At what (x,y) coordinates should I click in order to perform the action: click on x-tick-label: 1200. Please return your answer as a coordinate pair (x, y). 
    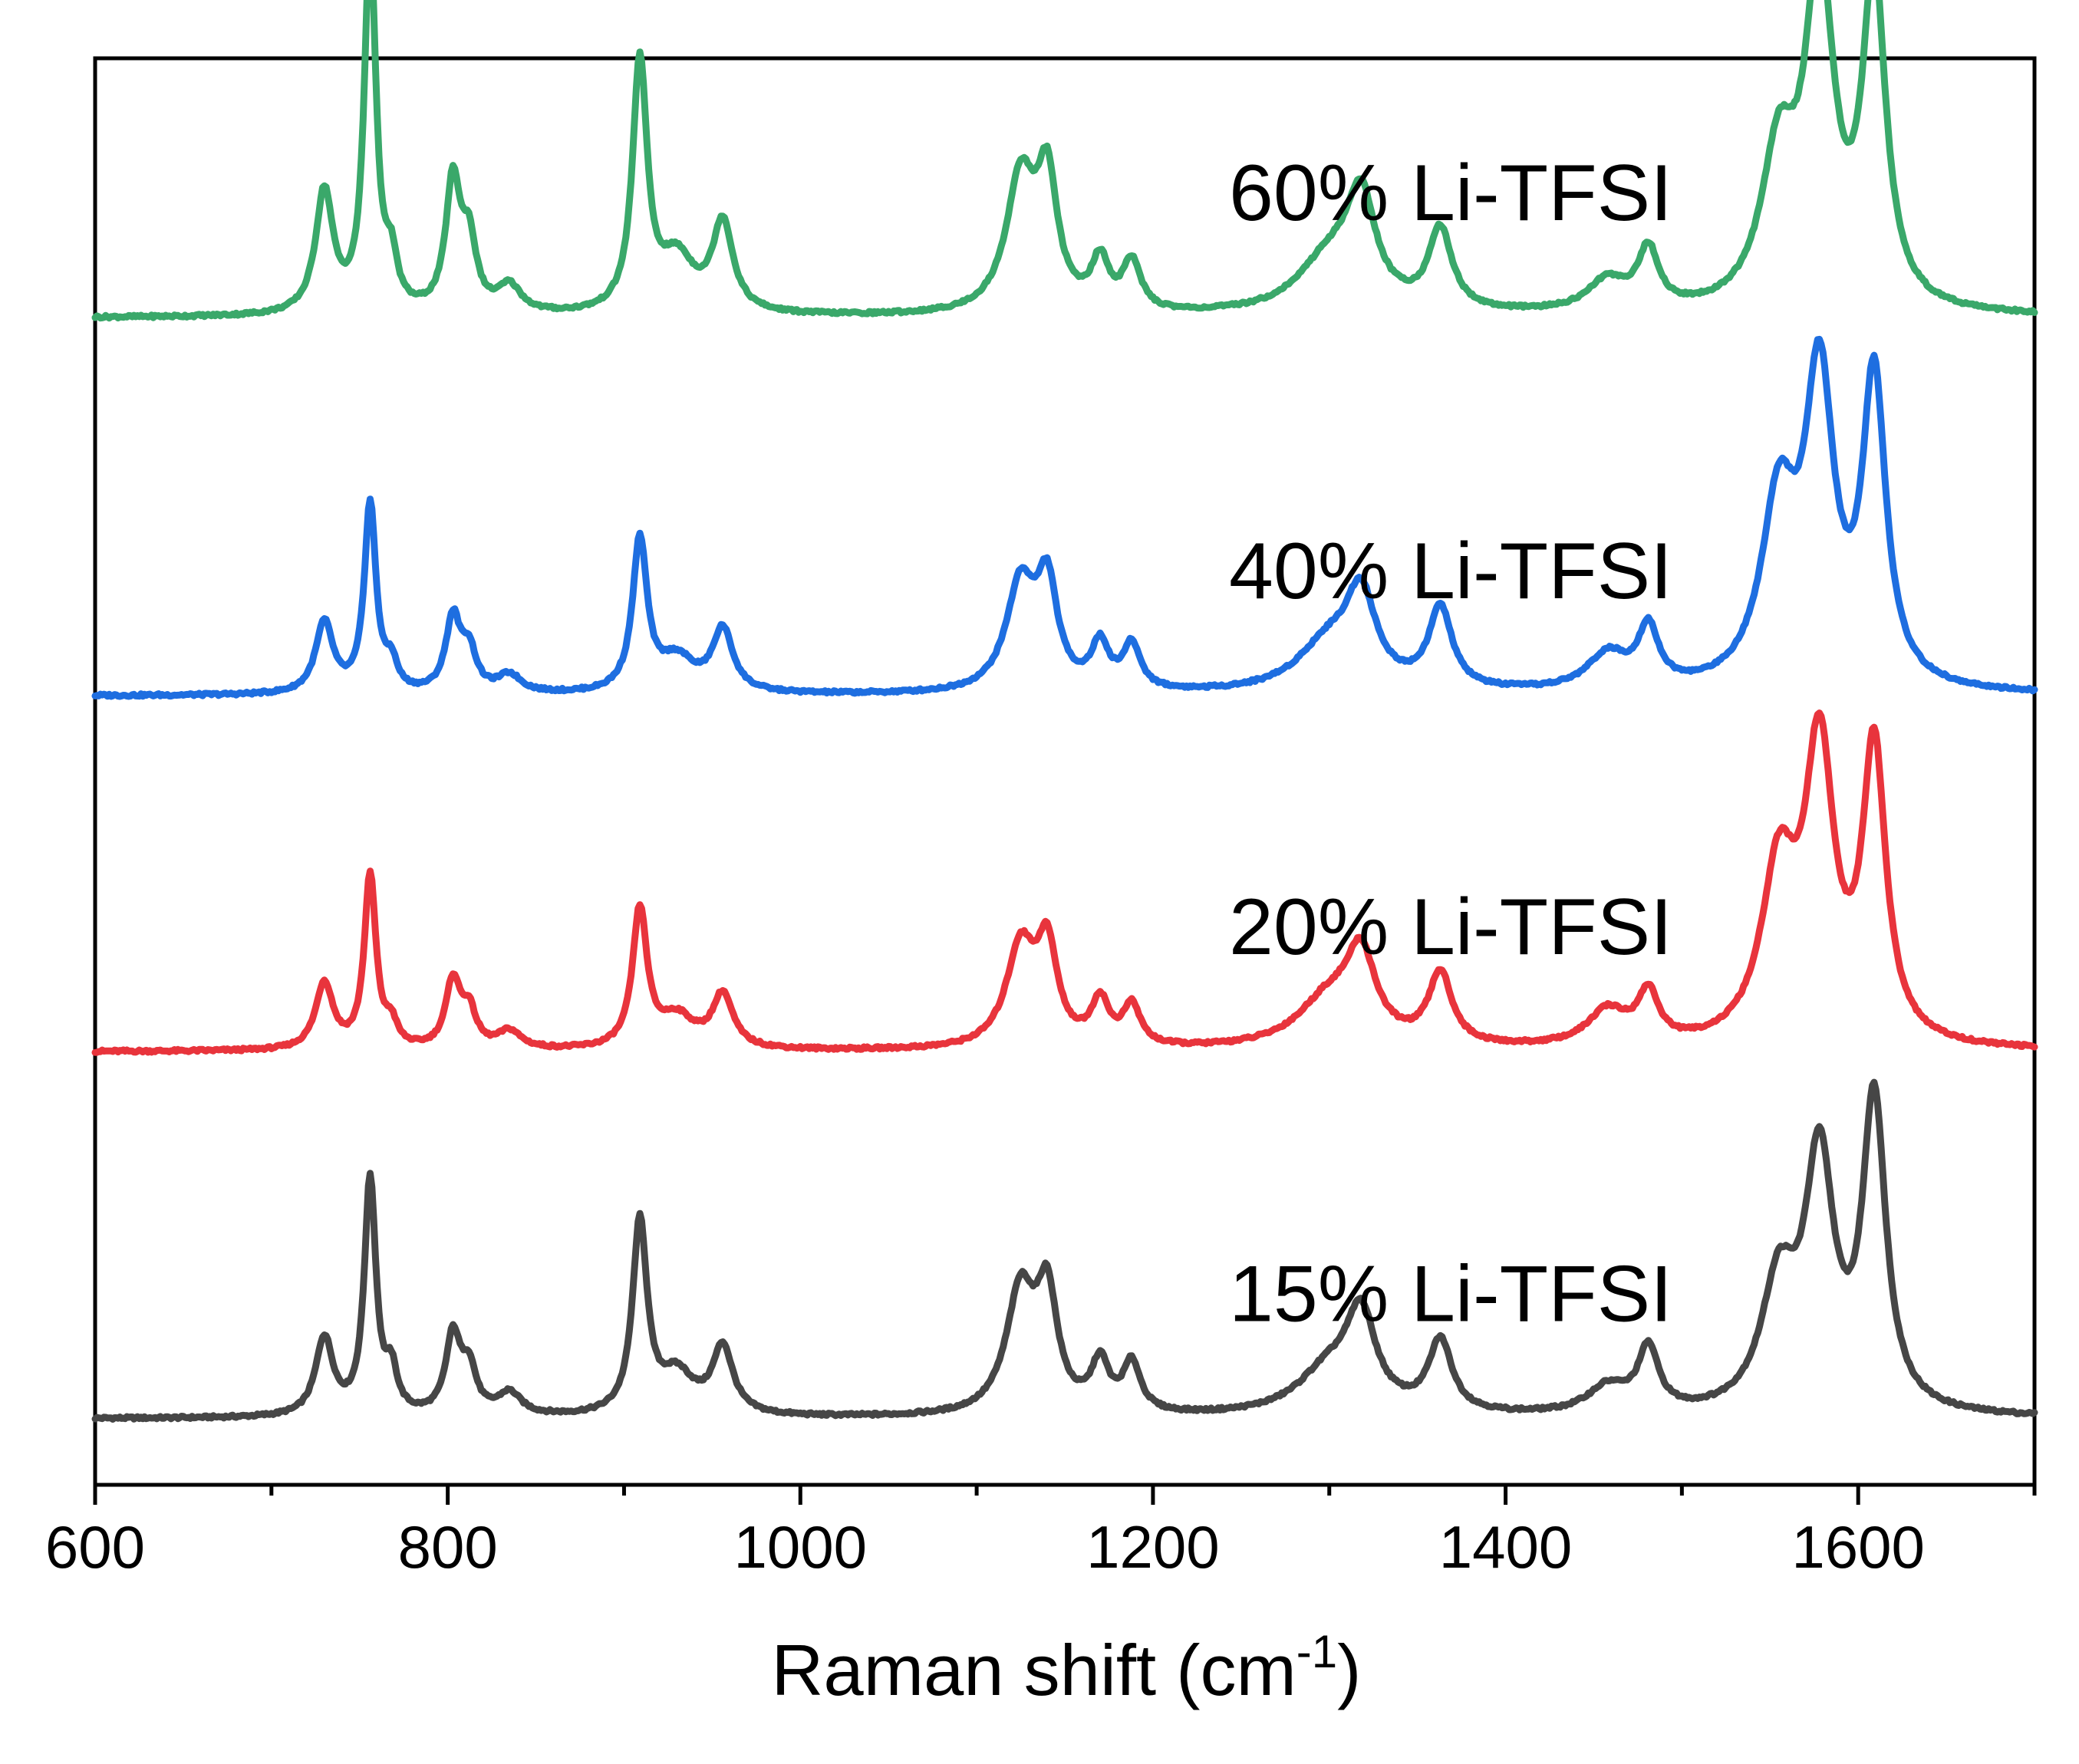
    Looking at the image, I should click on (1153, 1547).